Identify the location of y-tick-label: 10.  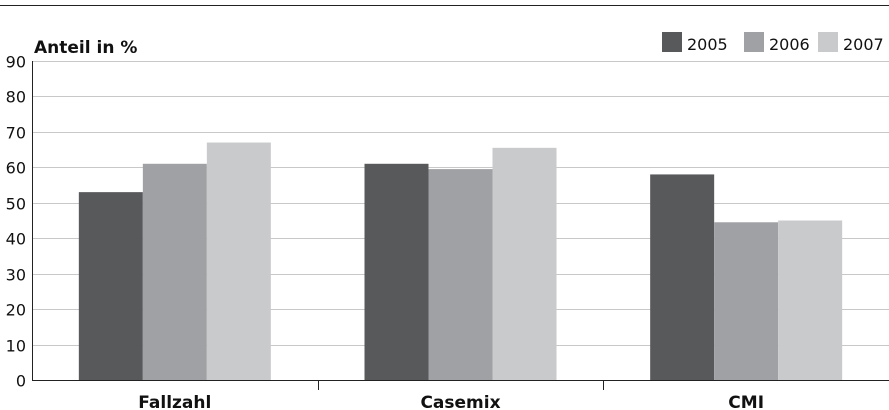
(16, 346).